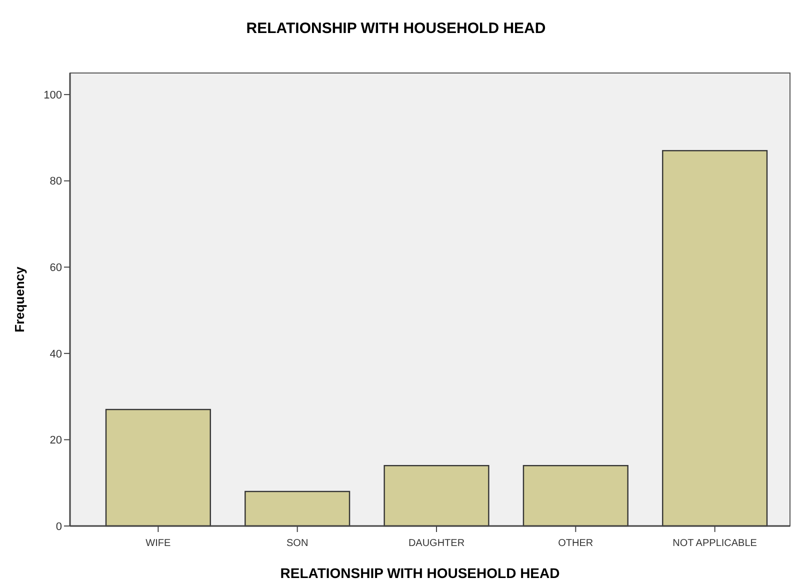 The width and height of the screenshot is (792, 587). I want to click on x-tick-label: DAUGHTER, so click(436, 543).